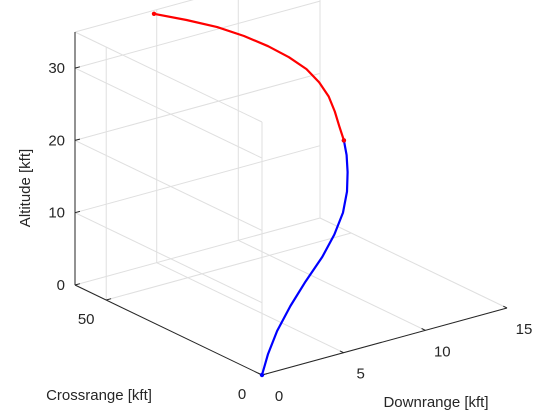 The height and width of the screenshot is (420, 560). I want to click on x-axis-label: Downrange [kft], so click(435, 402).